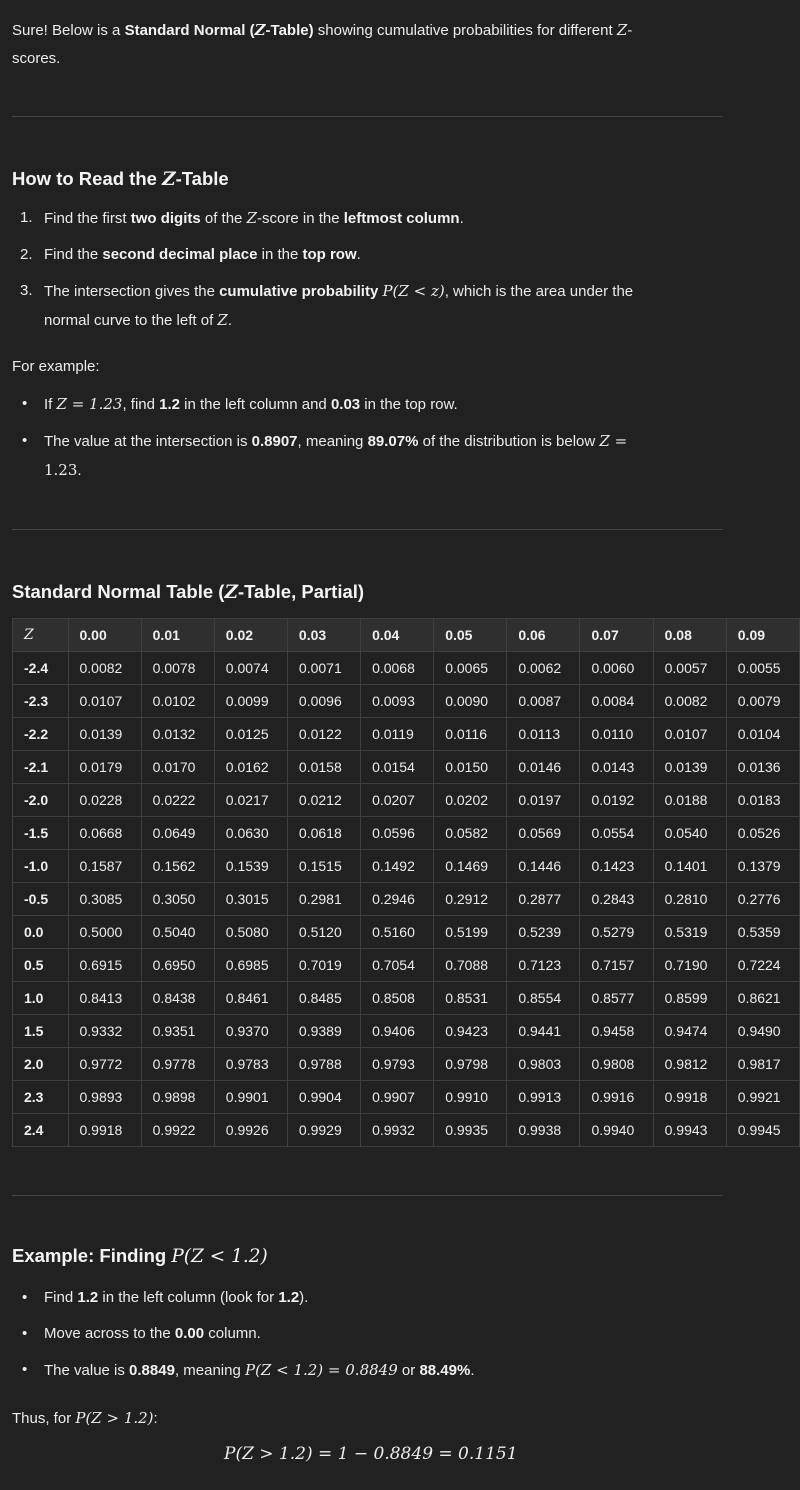 Image resolution: width=800 pixels, height=1490 pixels. What do you see at coordinates (68, 30) in the screenshot?
I see `intro-text: Sure! Below is a` at bounding box center [68, 30].